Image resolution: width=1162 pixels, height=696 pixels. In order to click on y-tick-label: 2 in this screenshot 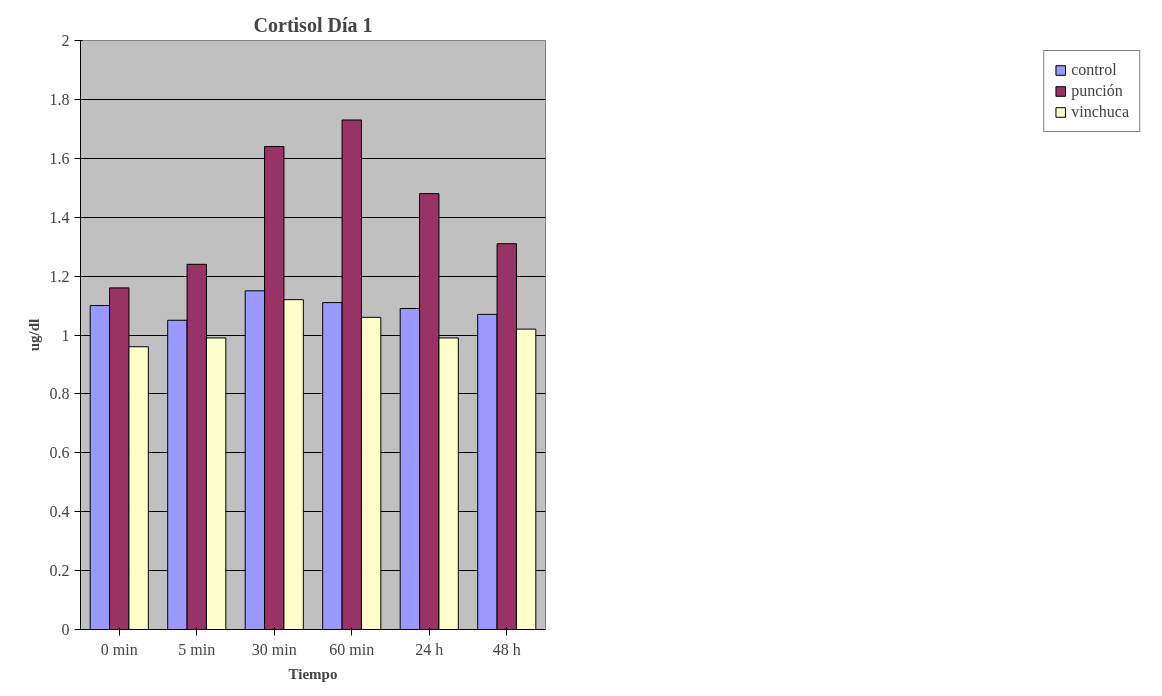, I will do `click(65, 40)`.